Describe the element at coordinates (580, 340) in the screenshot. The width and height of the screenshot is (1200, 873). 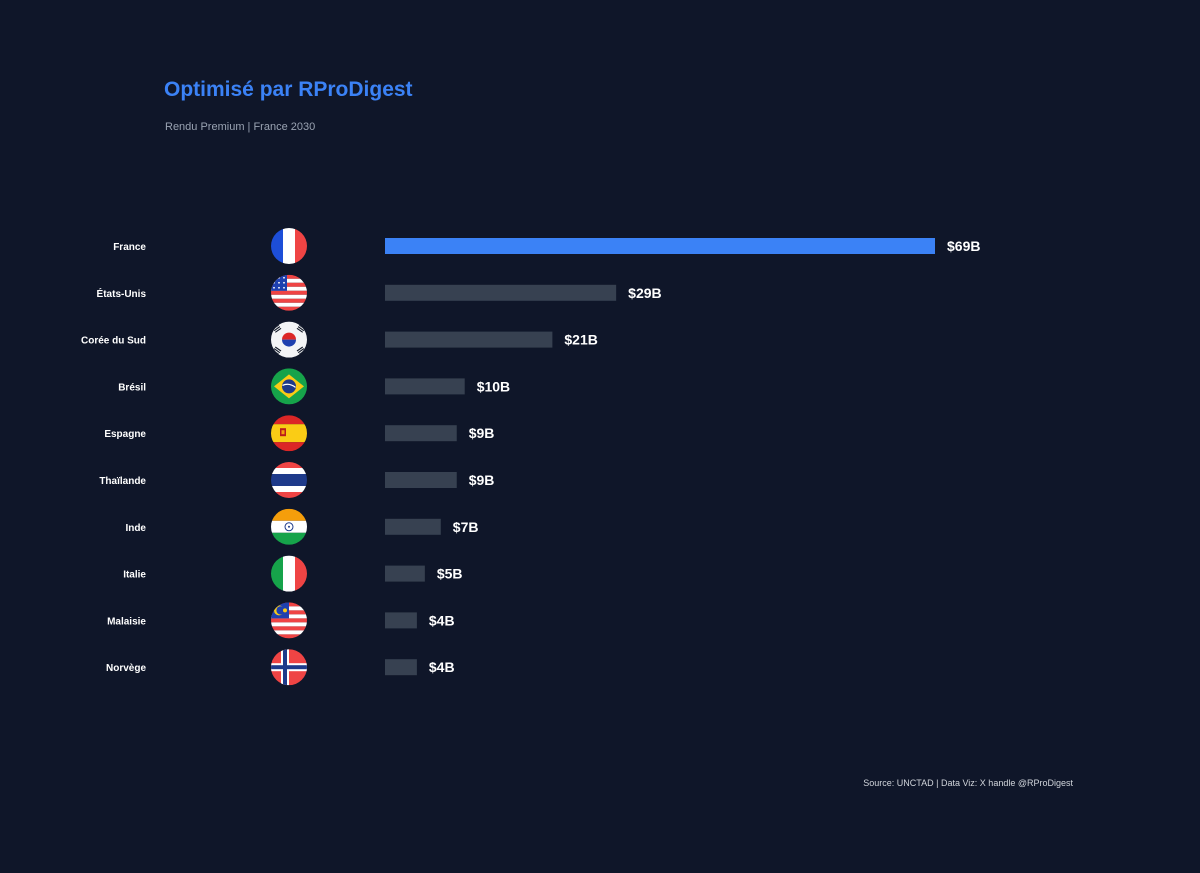
I see `value-label: $21B` at that location.